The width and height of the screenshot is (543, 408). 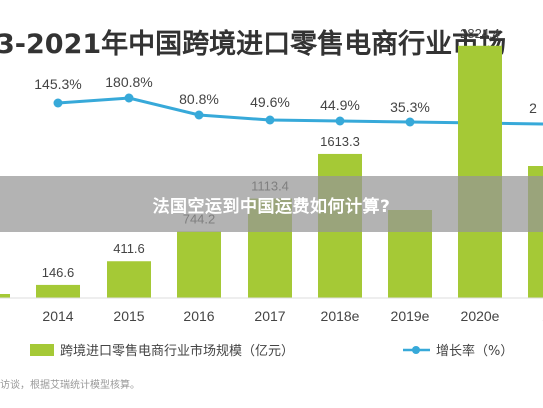 I want to click on growth-label-4: 44.9%, so click(x=340, y=105).